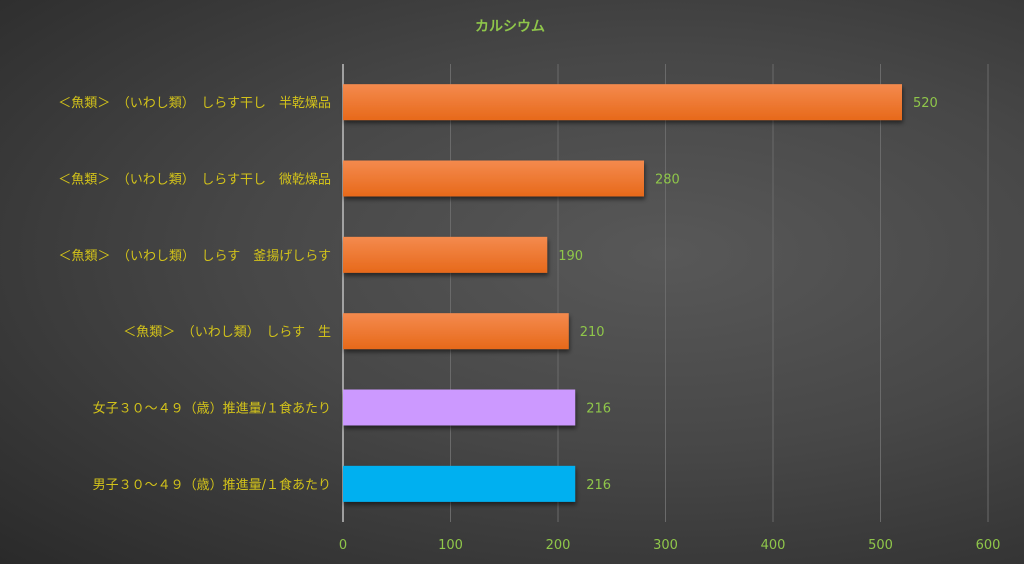 This screenshot has height=564, width=1024. Describe the element at coordinates (667, 180) in the screenshot. I see `data-label: 280` at that location.